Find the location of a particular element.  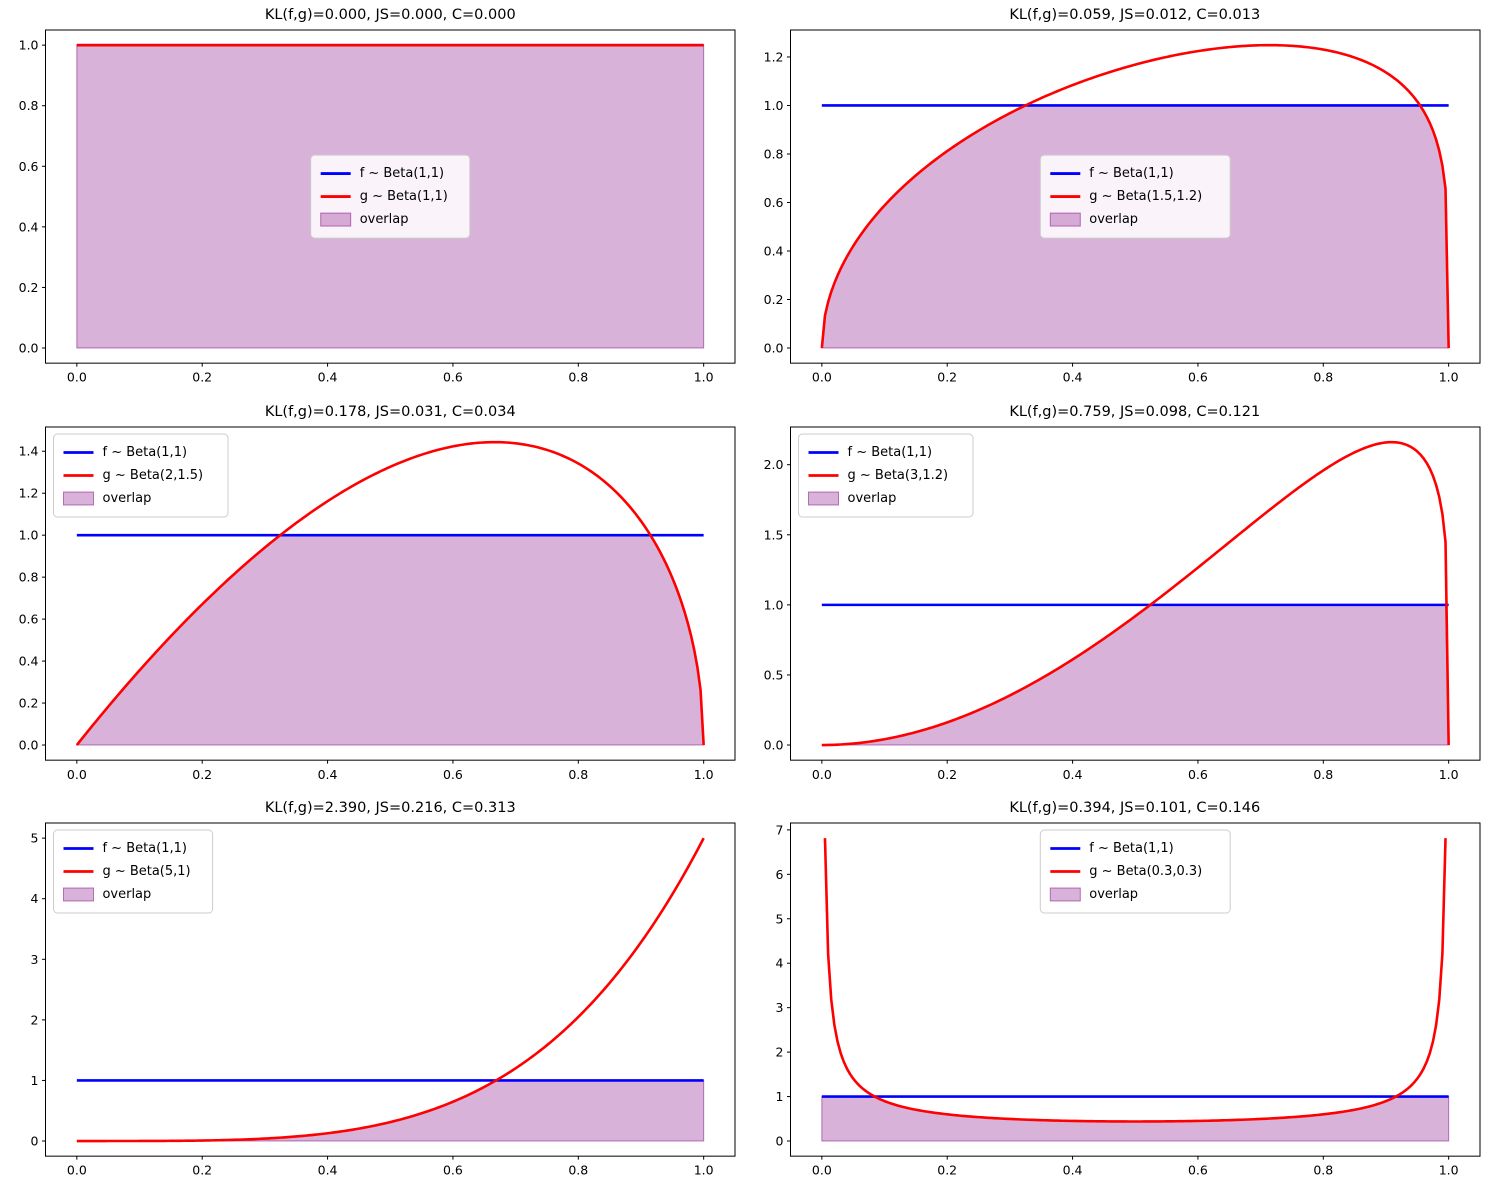

legend: f ~ Beta(1,1) g ~ Beta(3,1.2) overlap is located at coordinates (885, 475).